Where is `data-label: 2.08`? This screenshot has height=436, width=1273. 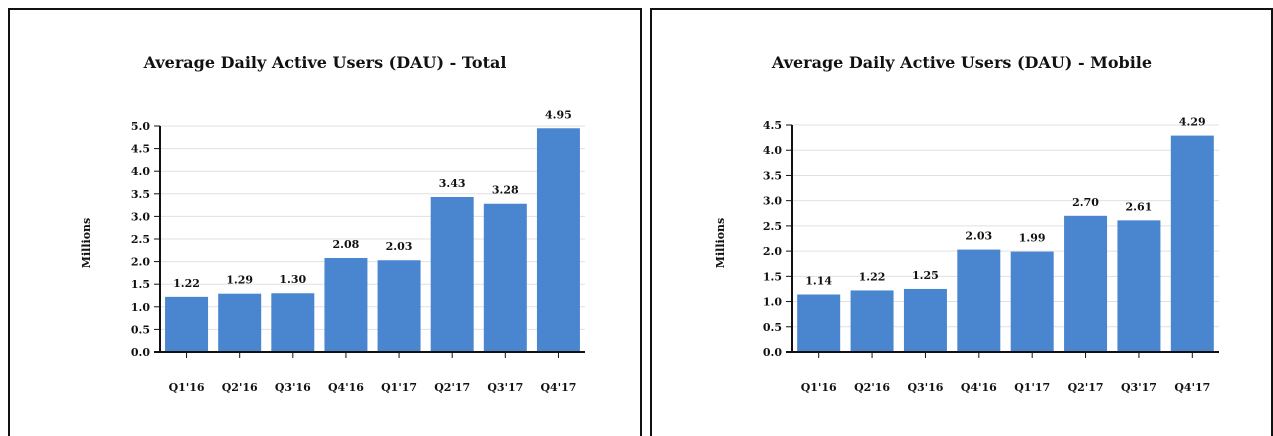 data-label: 2.08 is located at coordinates (346, 244).